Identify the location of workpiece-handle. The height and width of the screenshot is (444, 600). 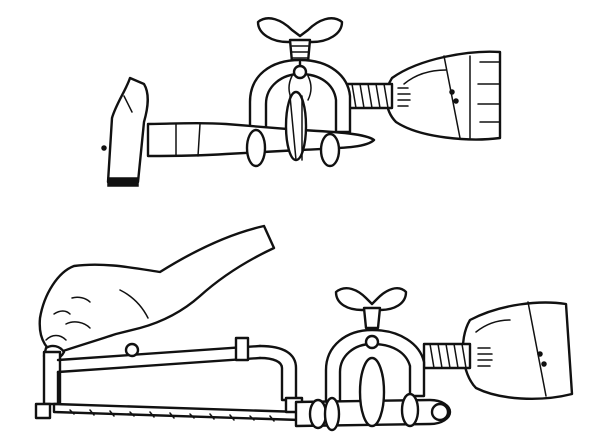
(373, 394).